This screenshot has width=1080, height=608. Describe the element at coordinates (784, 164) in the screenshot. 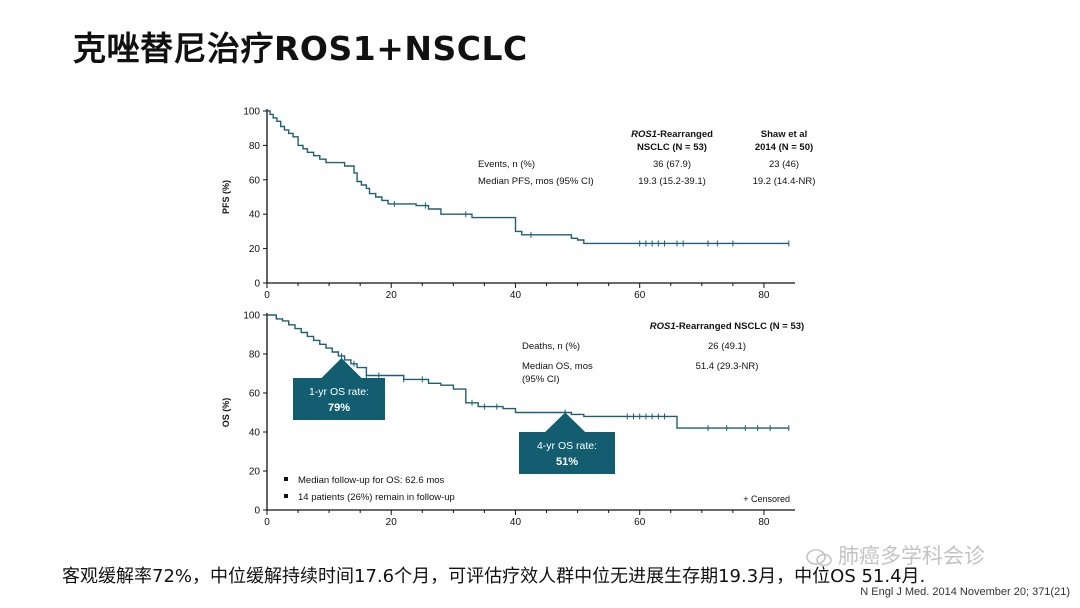

I see `table-cell: 23 (46)` at that location.